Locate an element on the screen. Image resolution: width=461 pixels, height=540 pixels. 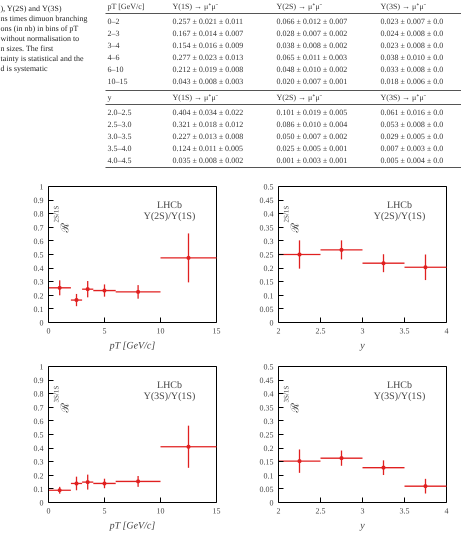
text: pT [GeV/c] is located at coordinates (126, 6).